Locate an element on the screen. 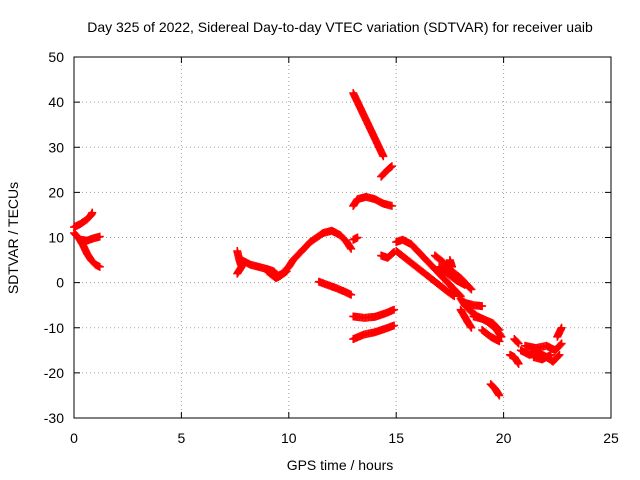  y-tick-label: 0 is located at coordinates (60, 283).